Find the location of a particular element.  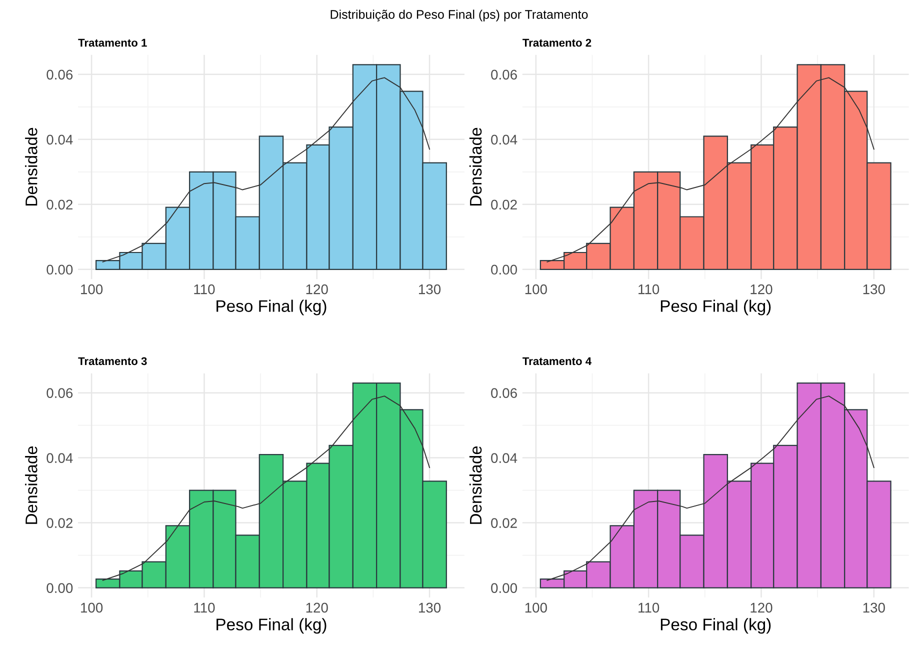

chart-title: Tratamento 4 is located at coordinates (557, 361).